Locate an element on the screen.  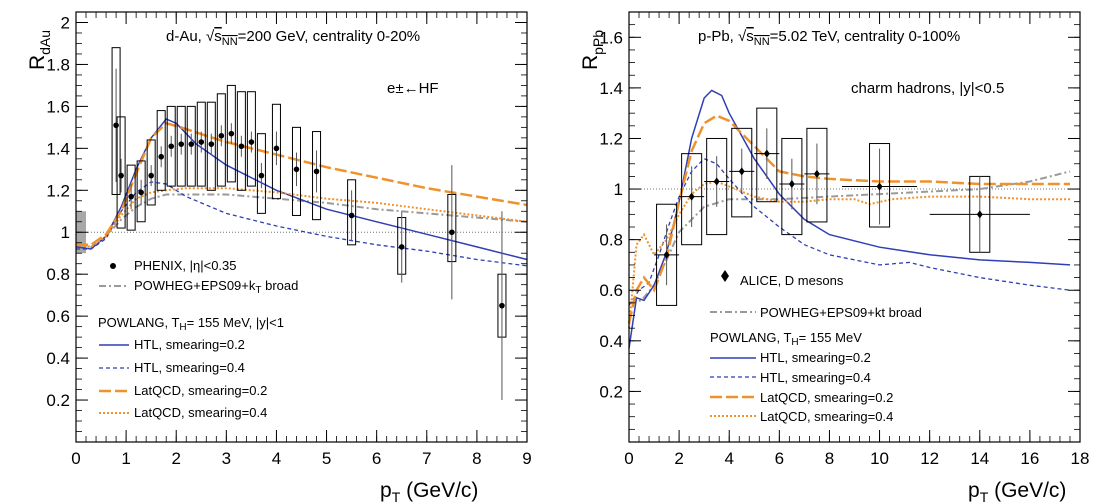
left-x-tick-label: 4 is located at coordinates (276, 458).